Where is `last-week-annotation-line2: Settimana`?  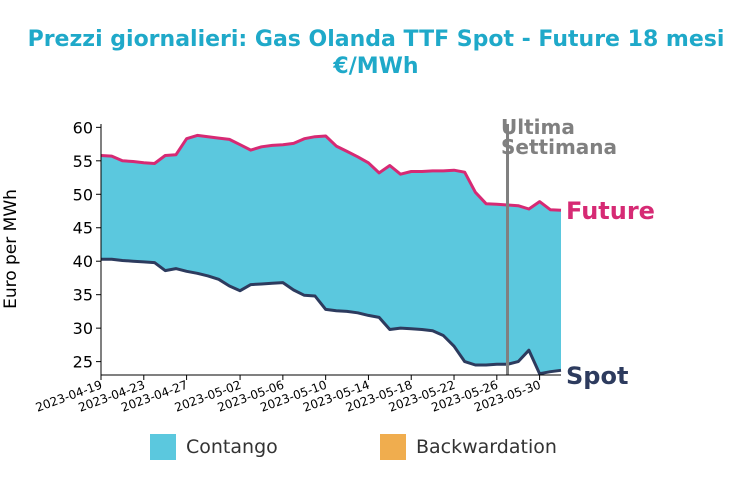
last-week-annotation-line2: Settimana is located at coordinates (559, 147).